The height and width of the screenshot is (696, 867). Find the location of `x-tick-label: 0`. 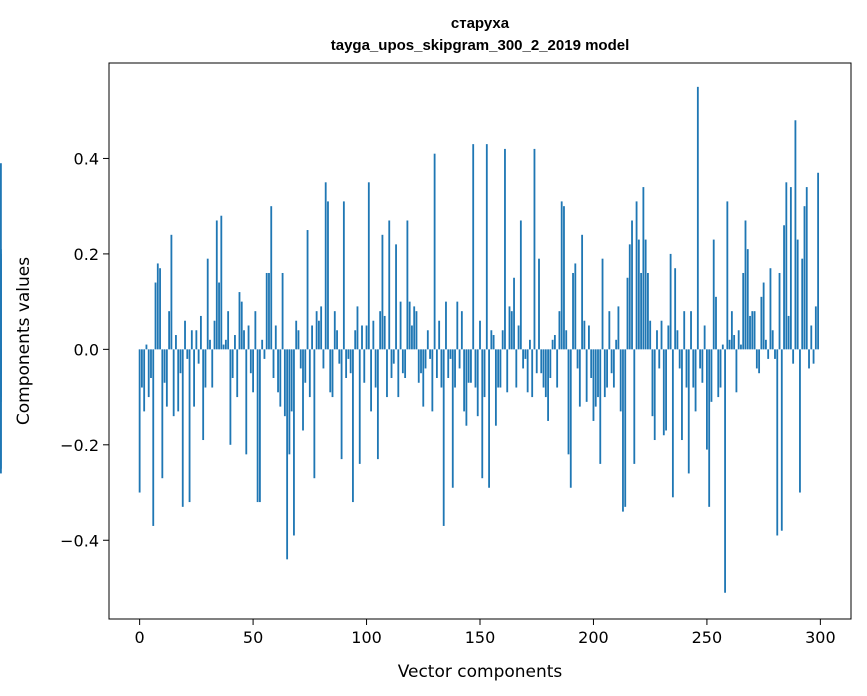

x-tick-label: 0 is located at coordinates (140, 637).